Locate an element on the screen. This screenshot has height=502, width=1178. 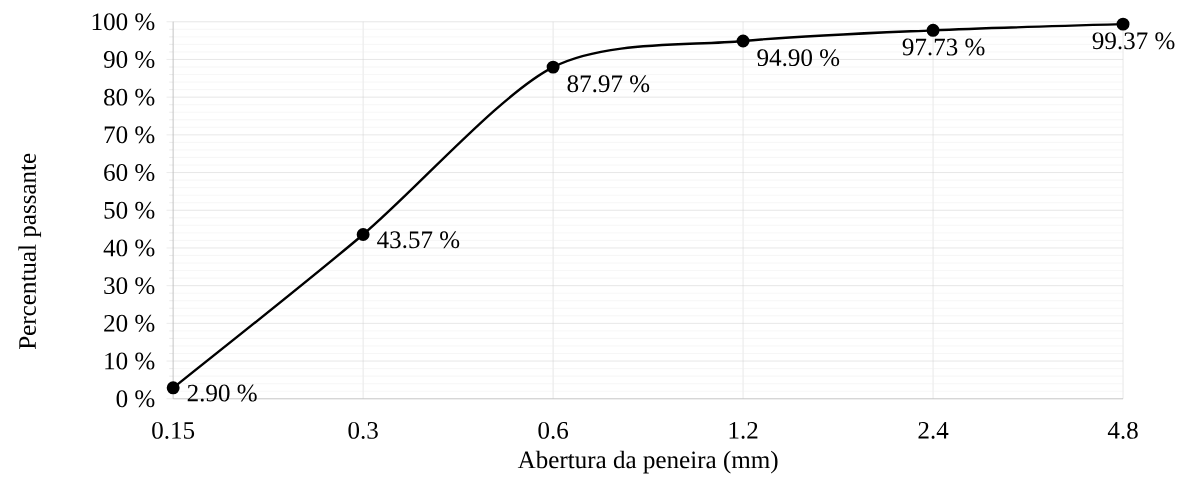
data-label: 2.90 % is located at coordinates (222, 393).